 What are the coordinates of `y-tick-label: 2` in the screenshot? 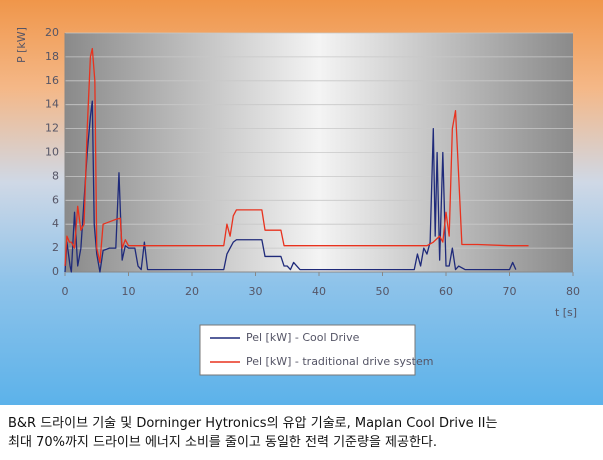 It's located at (55, 247).